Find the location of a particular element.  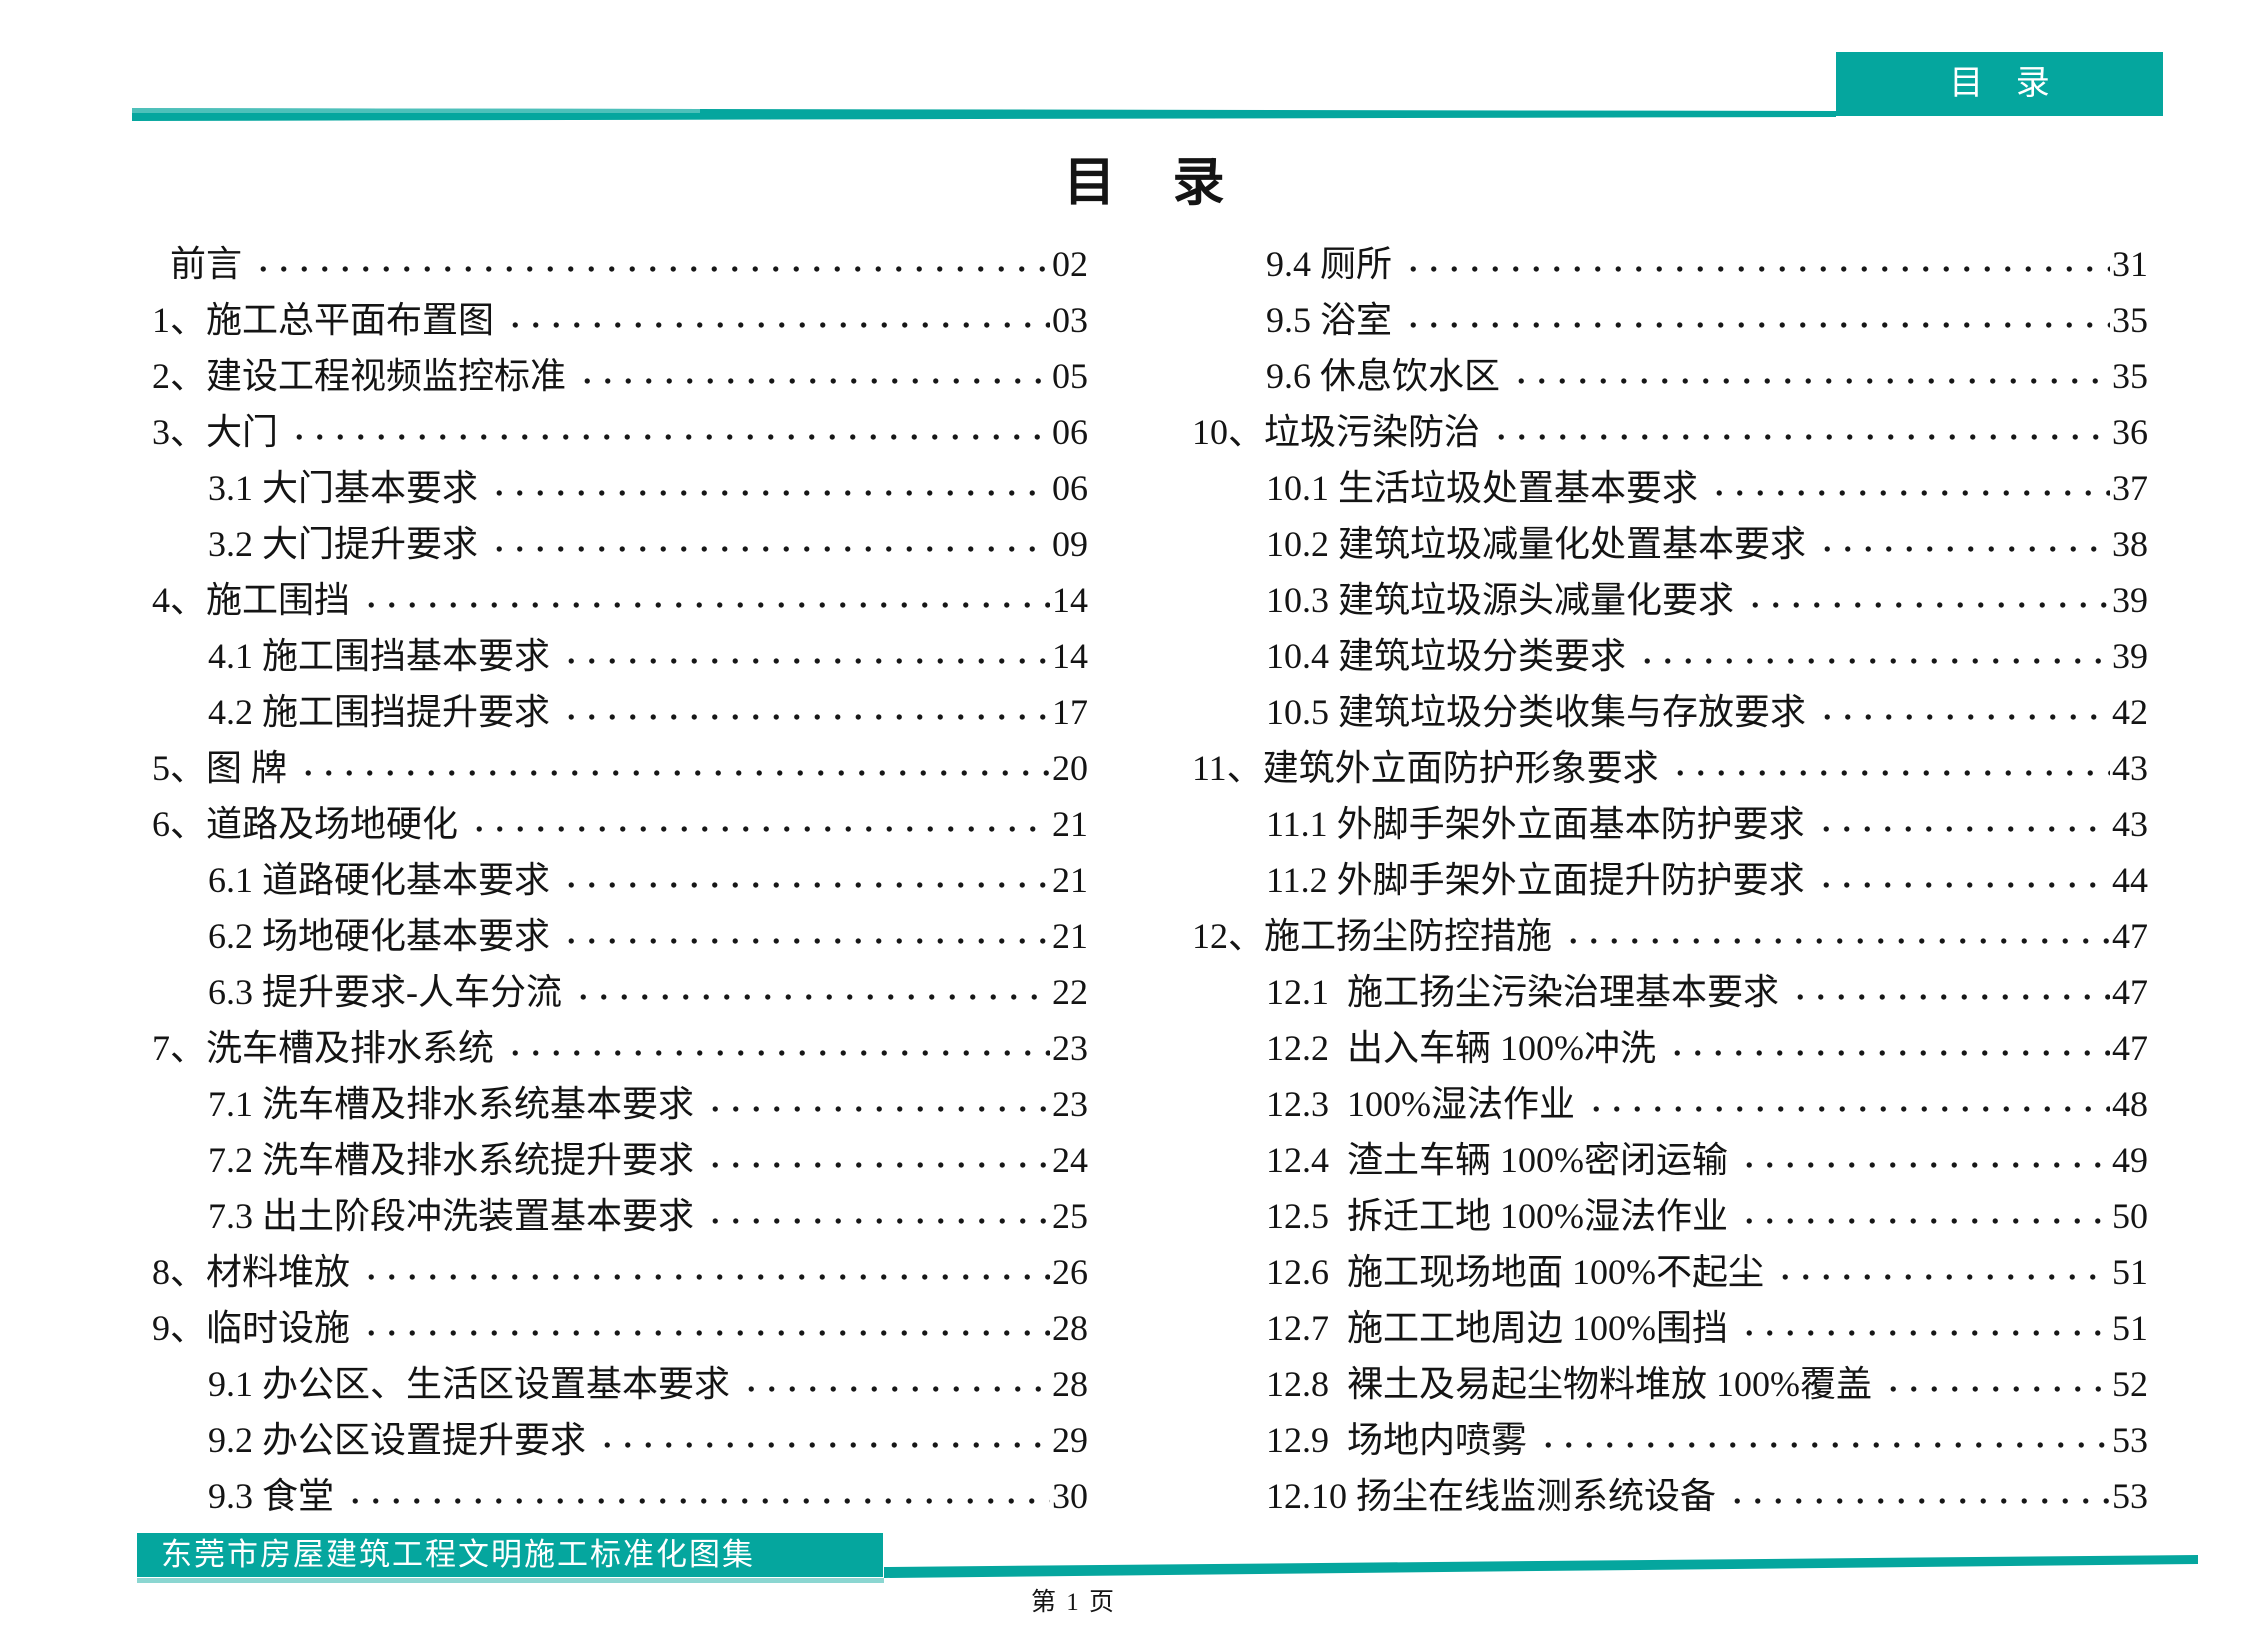

toc-entry-page: 44 is located at coordinates (2130, 880).